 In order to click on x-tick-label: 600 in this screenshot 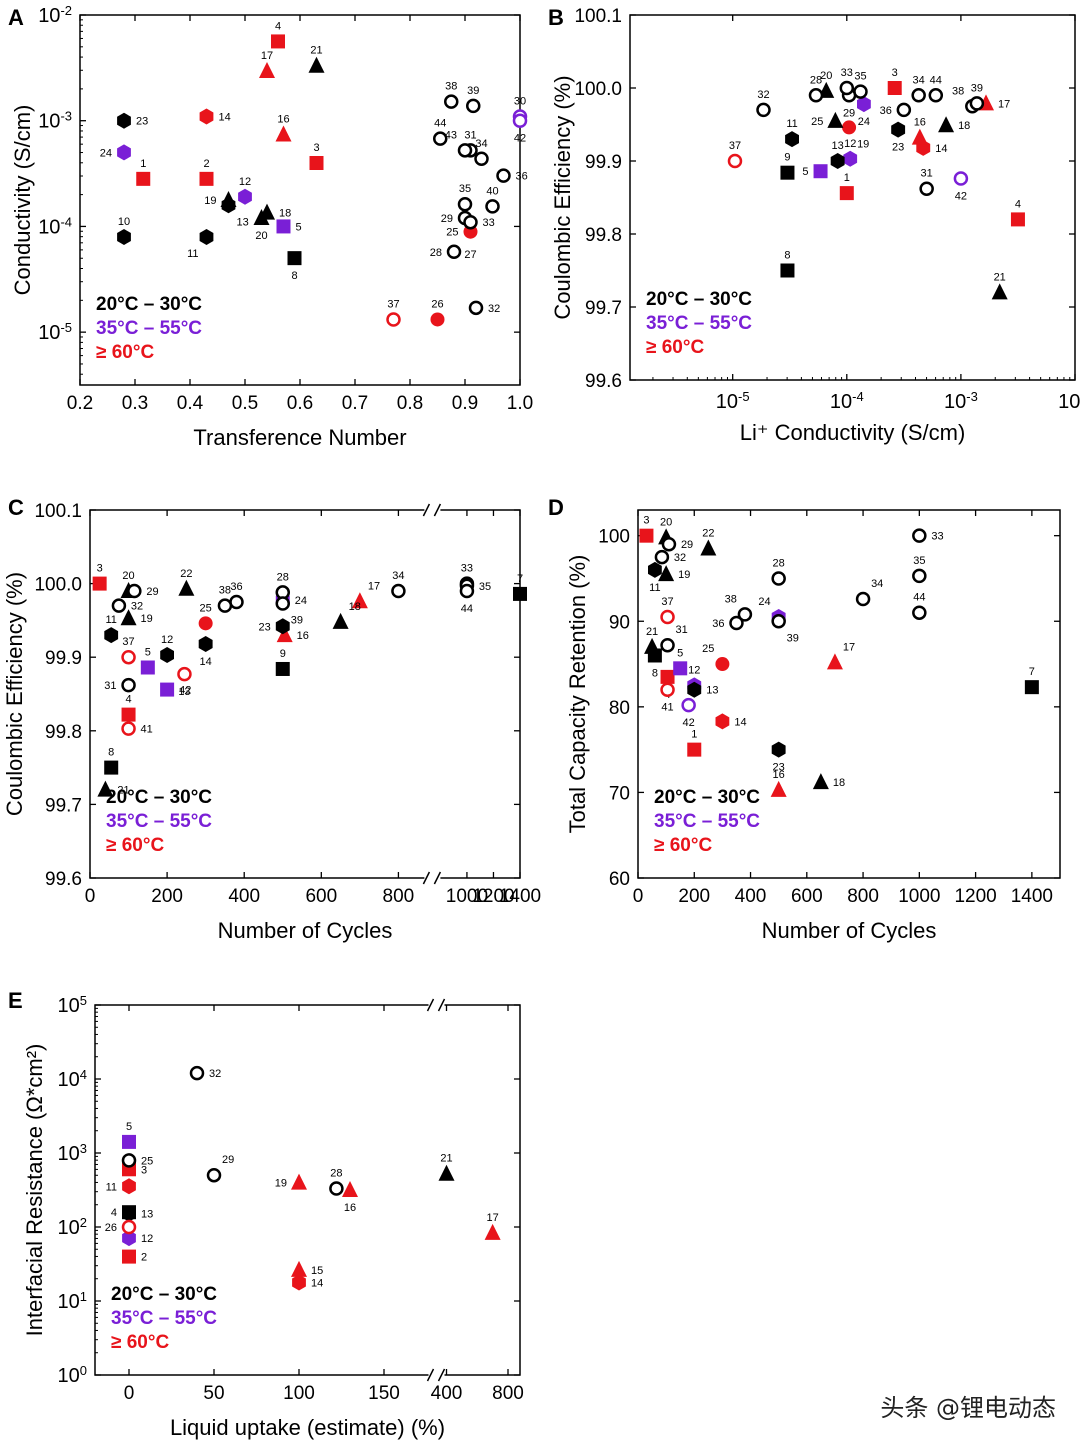, I will do `click(807, 896)`.